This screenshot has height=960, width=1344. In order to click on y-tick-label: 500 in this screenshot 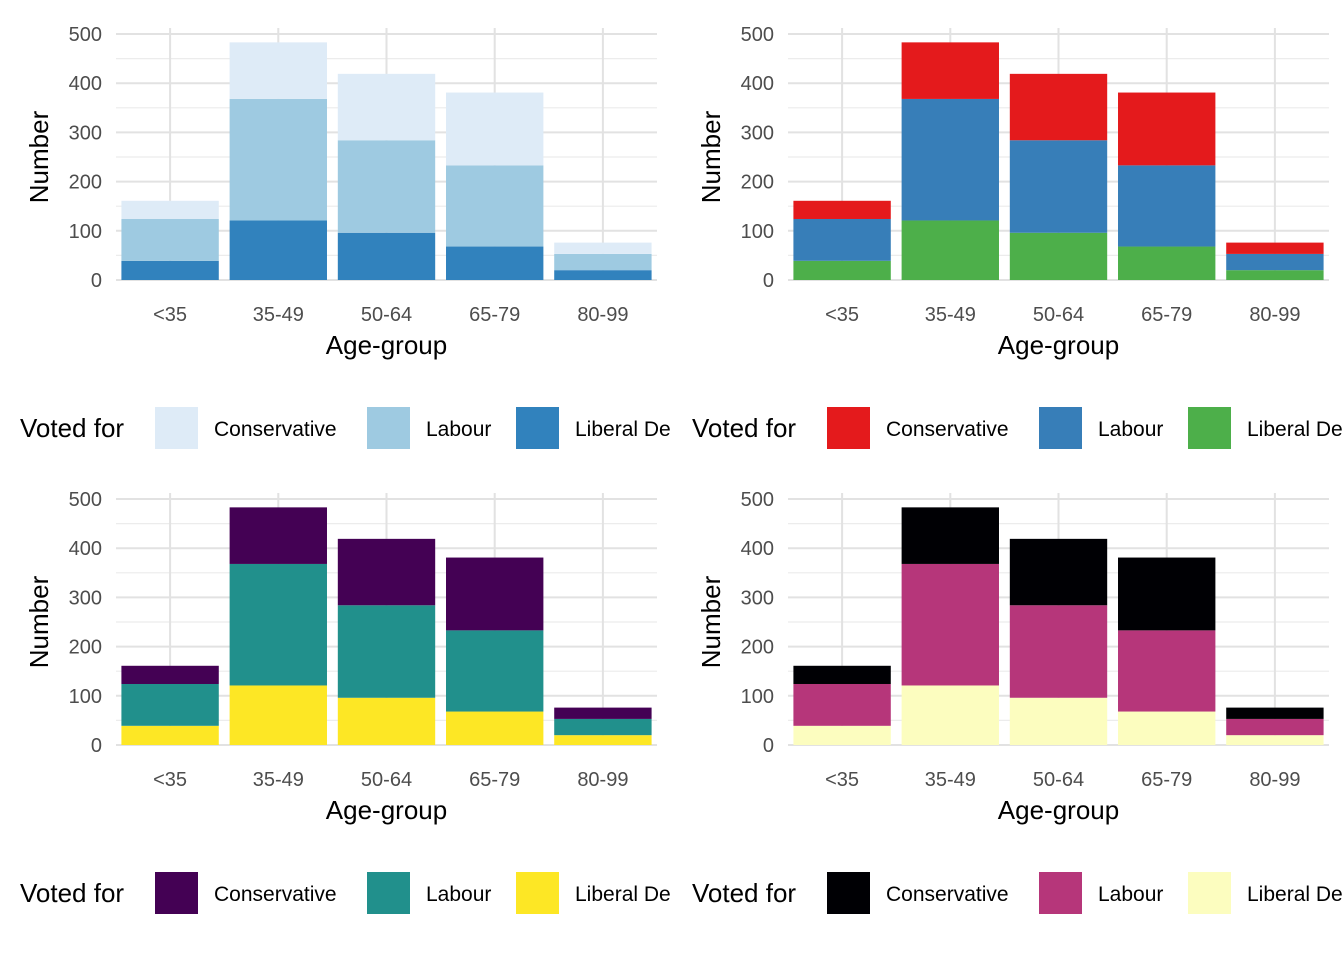, I will do `click(757, 35)`.